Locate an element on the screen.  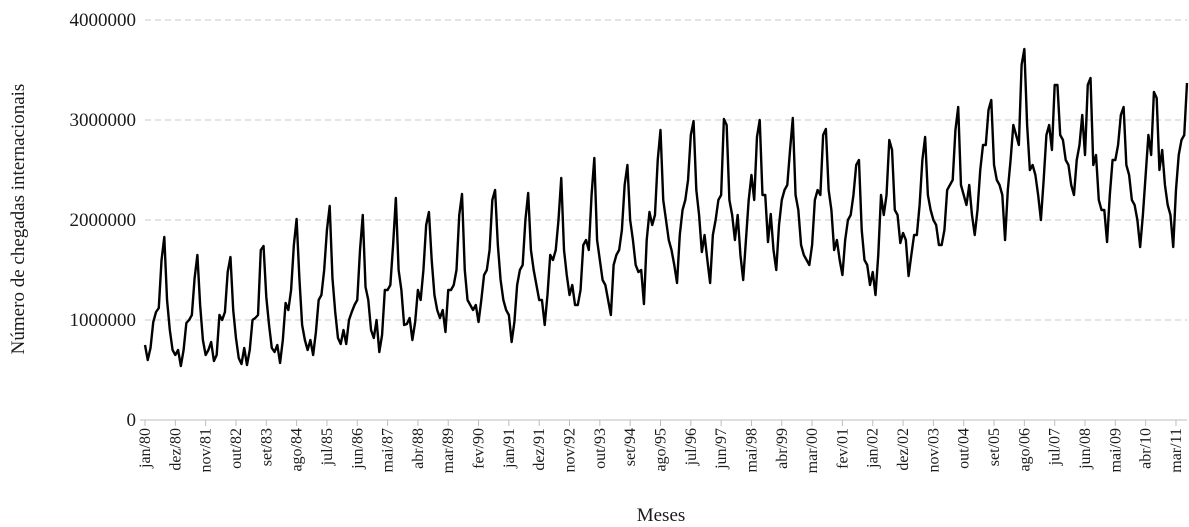
x-tick-label: mar/11 is located at coordinates (1176, 450).